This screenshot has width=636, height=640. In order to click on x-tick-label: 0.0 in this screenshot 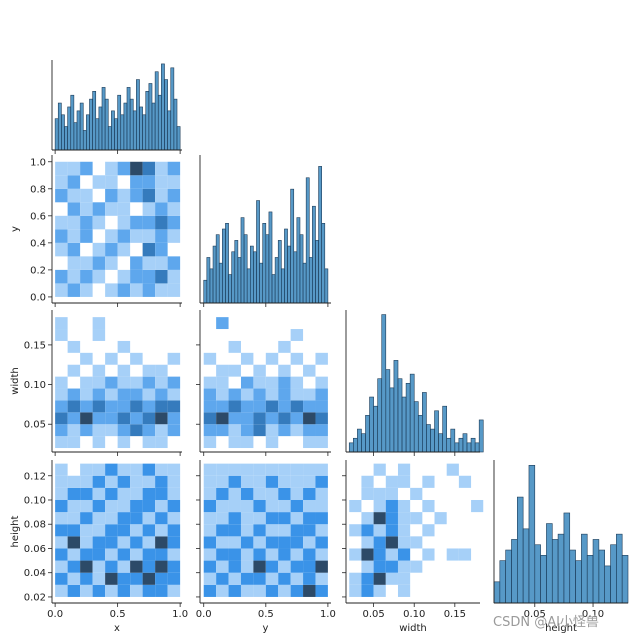, I will do `click(55, 614)`.